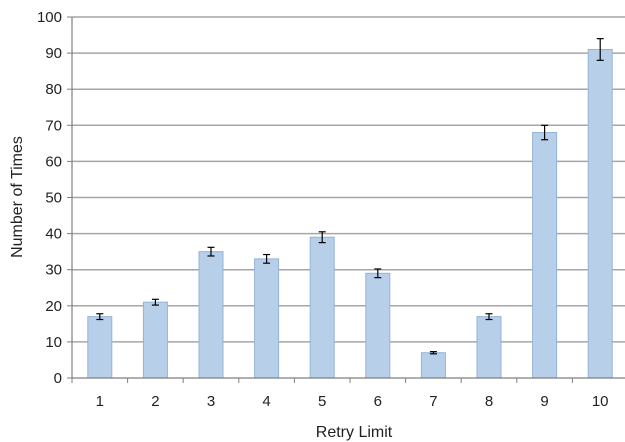  Describe the element at coordinates (322, 401) in the screenshot. I see `x-tick-label: 5` at that location.